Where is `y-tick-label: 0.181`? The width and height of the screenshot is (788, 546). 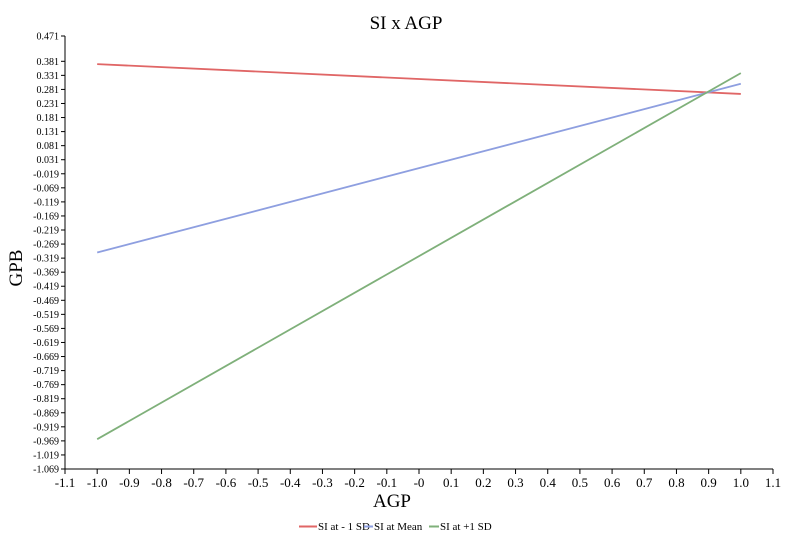
y-tick-label: 0.181 is located at coordinates (48, 118).